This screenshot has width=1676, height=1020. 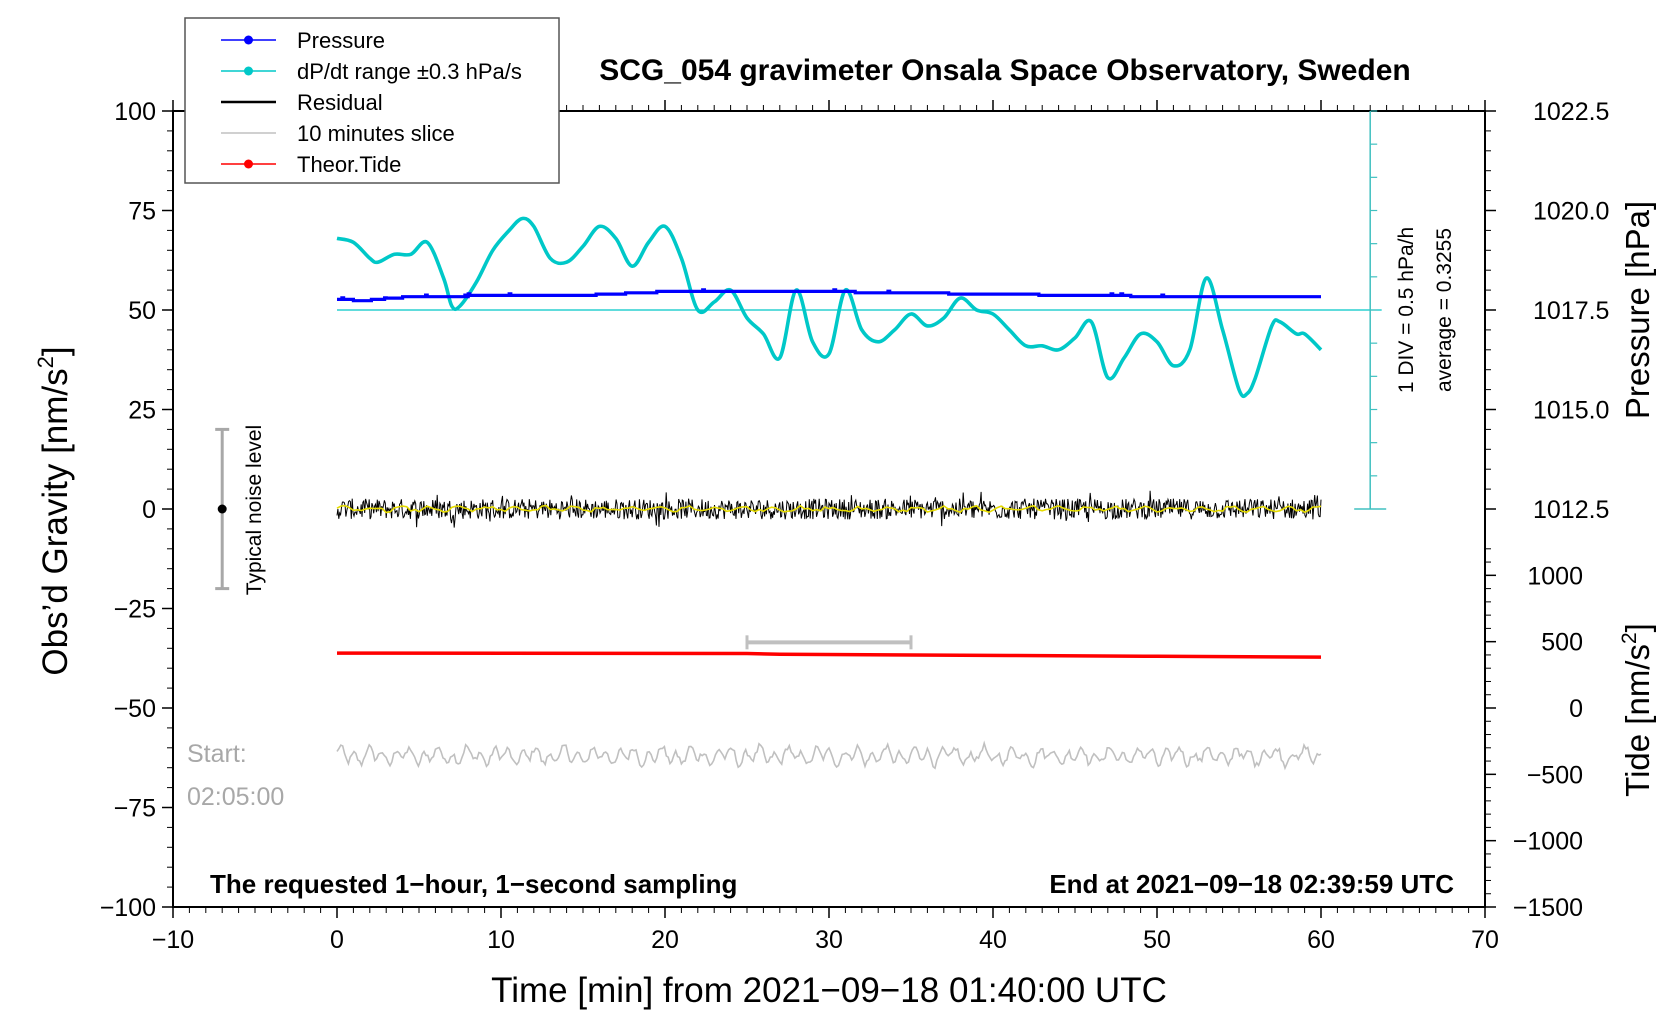 What do you see at coordinates (1555, 576) in the screenshot?
I see `tide-tick-label: 1000` at bounding box center [1555, 576].